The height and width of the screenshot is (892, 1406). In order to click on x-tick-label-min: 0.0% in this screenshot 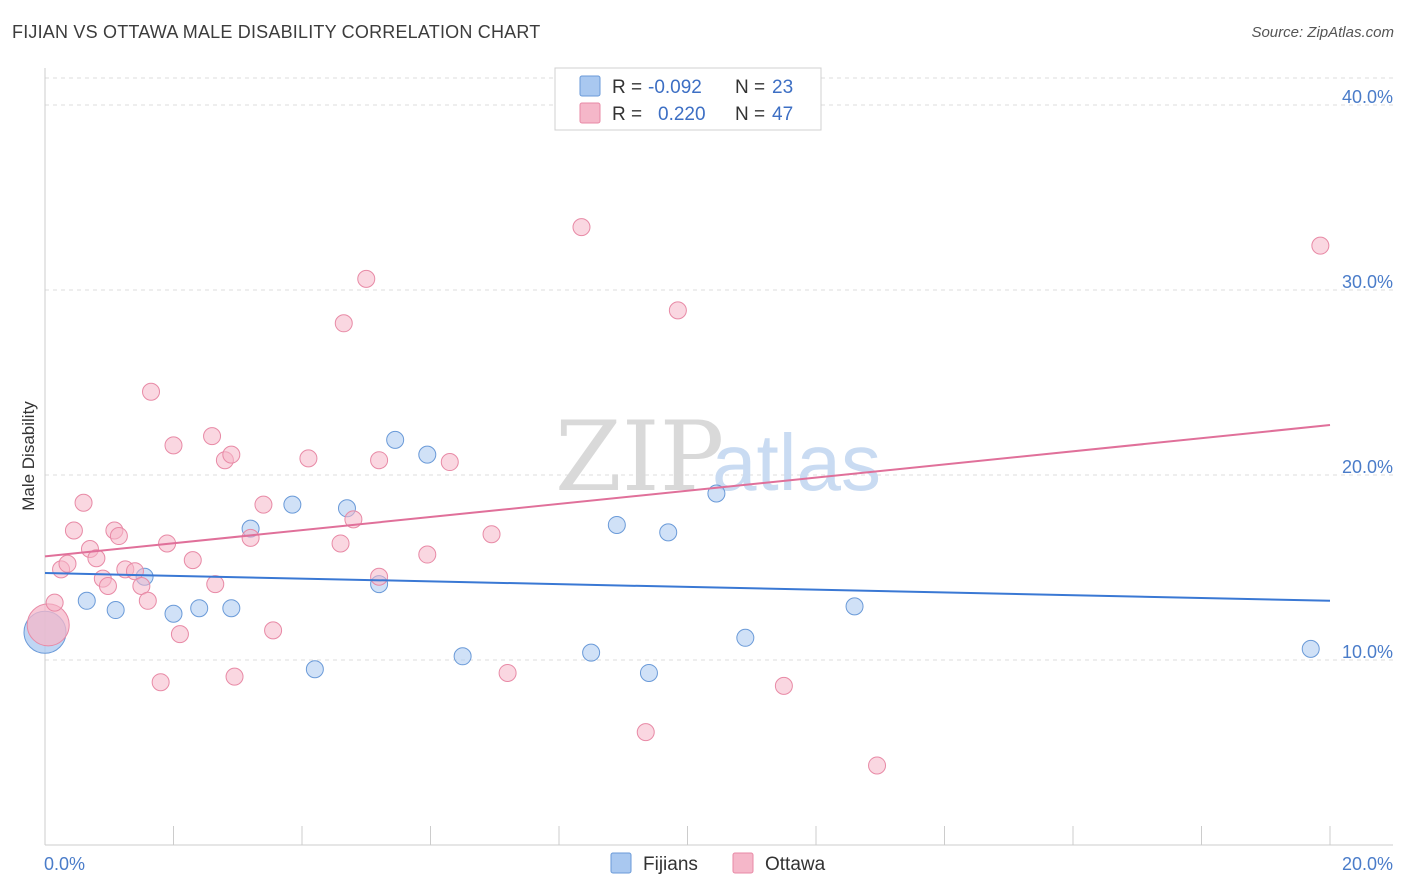, I will do `click(64, 864)`.